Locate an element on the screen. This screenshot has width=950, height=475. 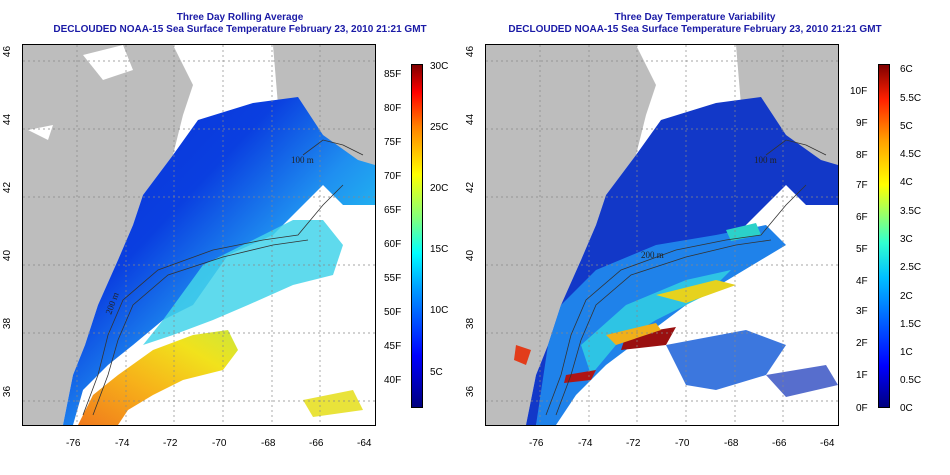
colorbar-c-label: 4.5C is located at coordinates (911, 154).